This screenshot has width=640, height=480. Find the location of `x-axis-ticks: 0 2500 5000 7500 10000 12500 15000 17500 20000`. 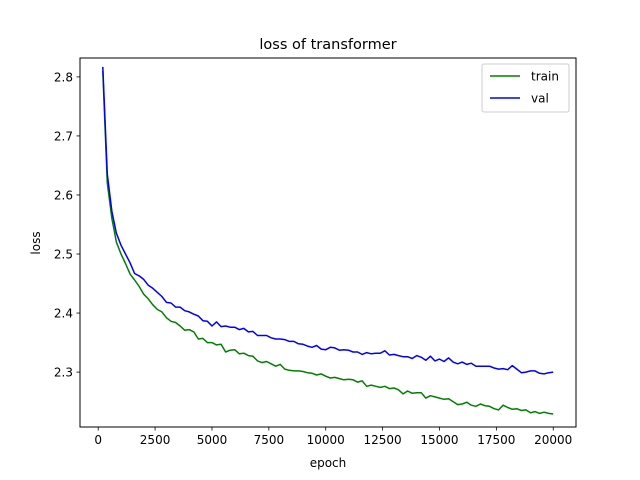

x-axis-ticks: 0 2500 5000 7500 10000 12500 15000 17500 20000 is located at coordinates (333, 437).